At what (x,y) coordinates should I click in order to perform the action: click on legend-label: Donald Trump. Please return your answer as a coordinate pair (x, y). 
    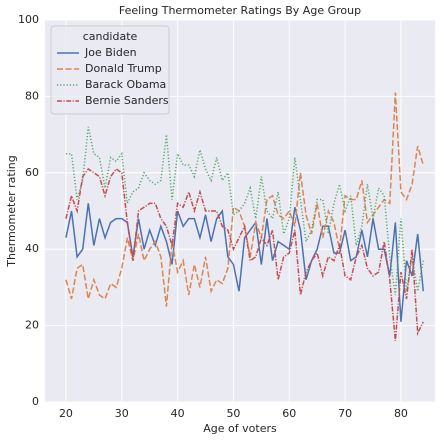
    Looking at the image, I should click on (123, 68).